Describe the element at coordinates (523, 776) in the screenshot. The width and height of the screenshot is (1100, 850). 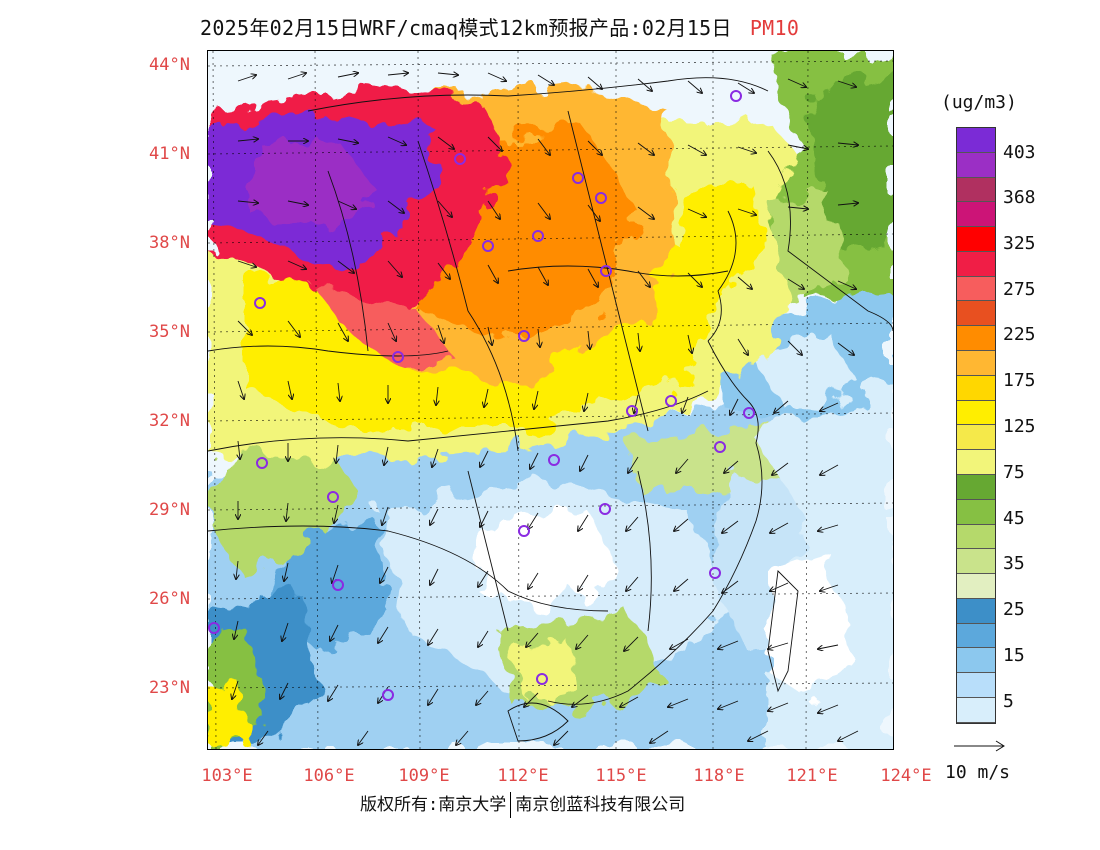
I see `lon-label-112: 112°E` at that location.